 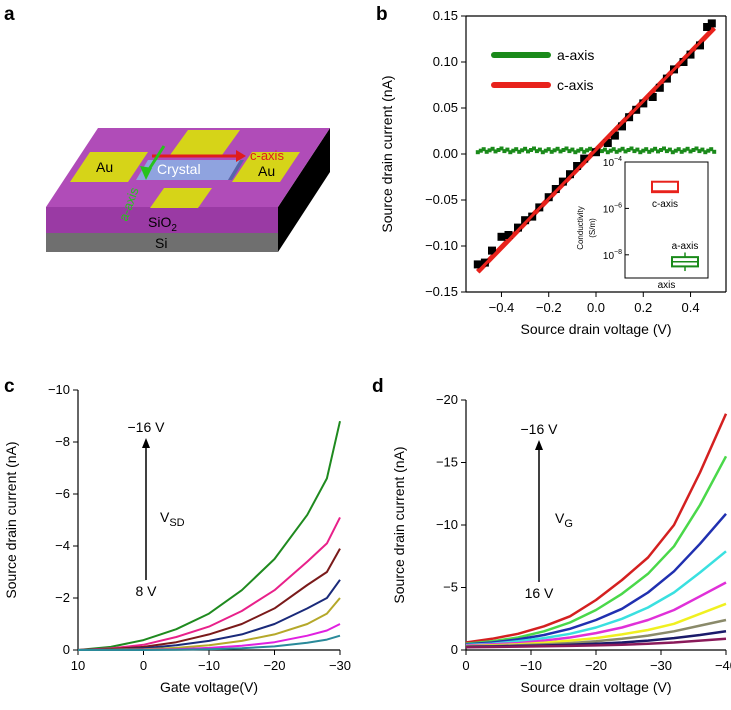 I want to click on series-line-−12 V, so click(x=596, y=550).